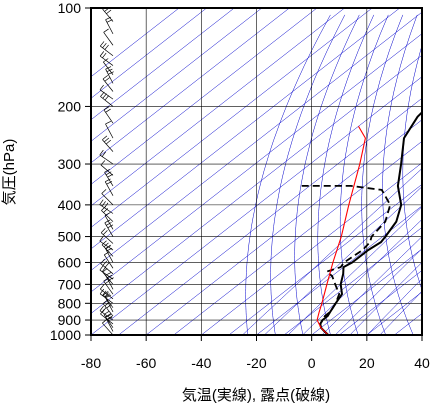  Describe the element at coordinates (367, 363) in the screenshot. I see `x-tick-label: 20` at that location.